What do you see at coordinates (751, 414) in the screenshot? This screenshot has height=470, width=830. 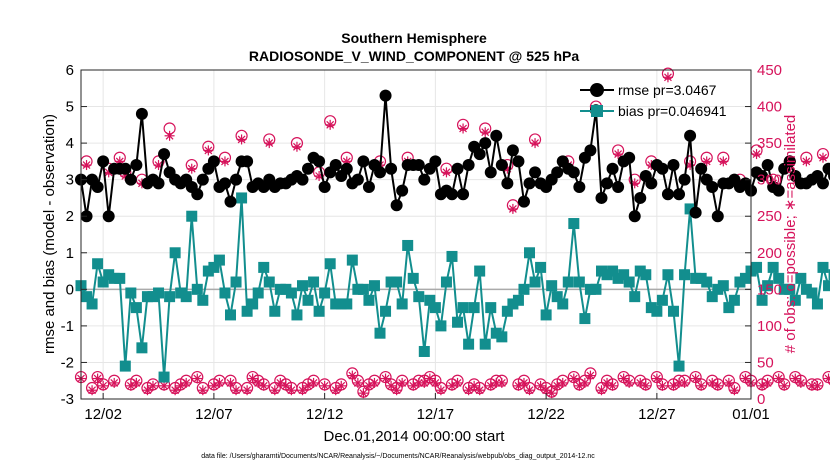 I see `x-tick-label: 01/01` at bounding box center [751, 414].